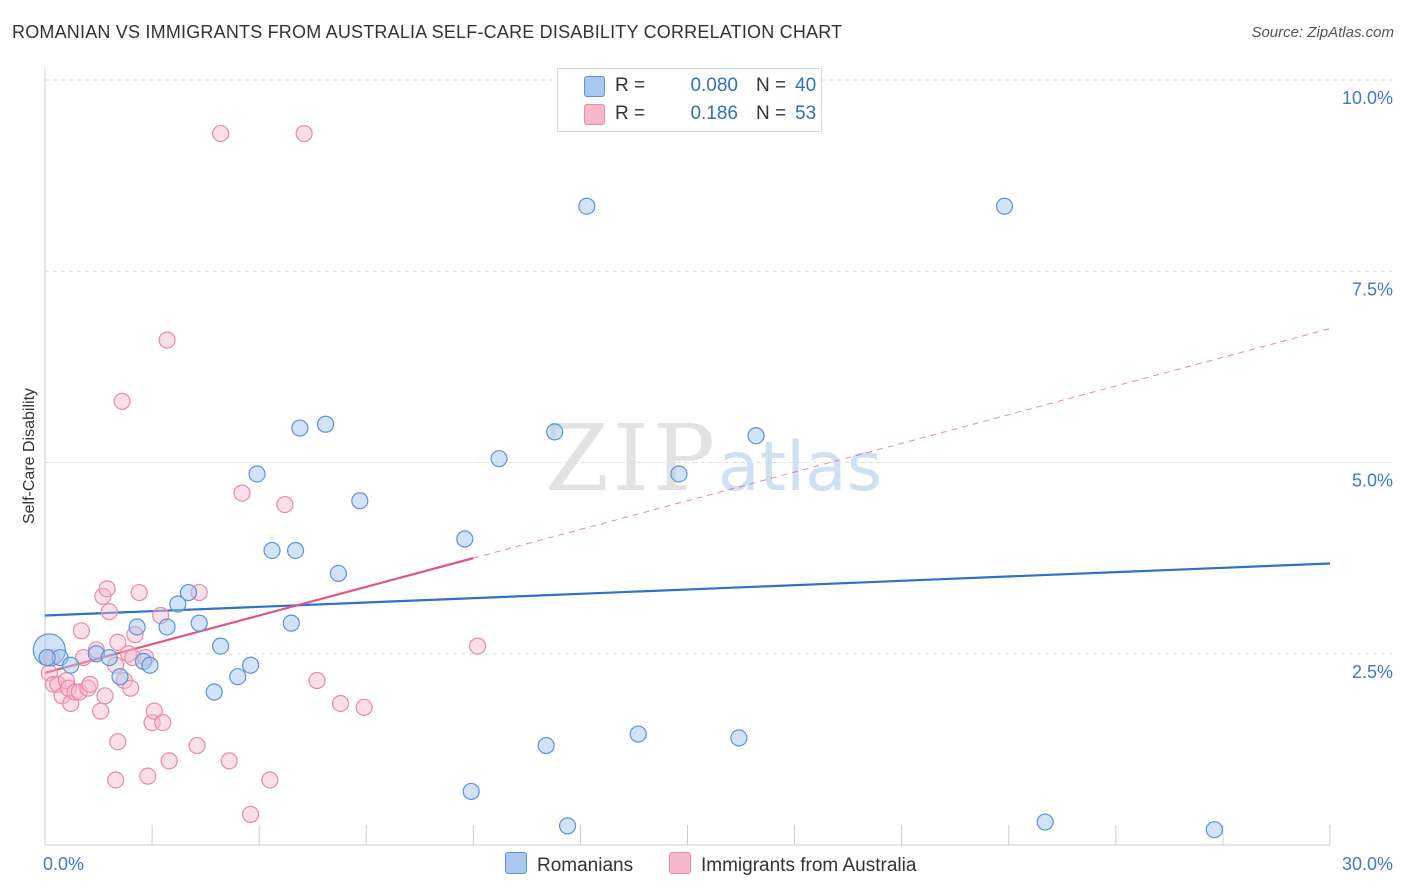 Image resolution: width=1406 pixels, height=892 pixels. What do you see at coordinates (809, 865) in the screenshot?
I see `bottom-legend-label: Immigrants from Australia` at bounding box center [809, 865].